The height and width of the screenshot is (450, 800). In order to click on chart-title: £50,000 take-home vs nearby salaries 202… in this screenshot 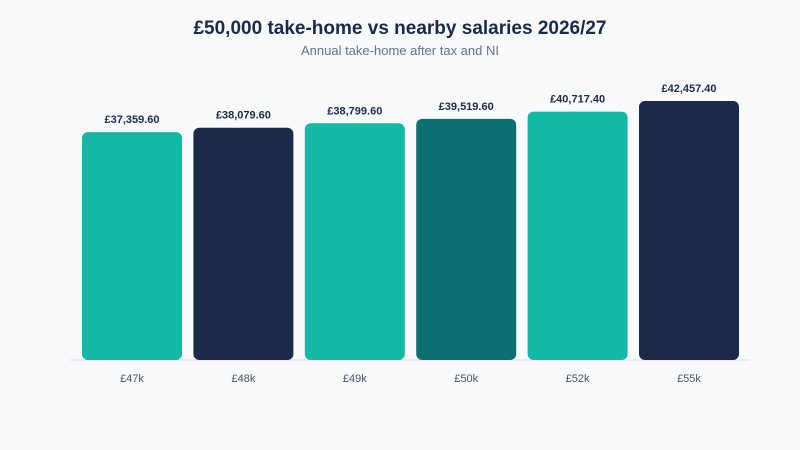, I will do `click(400, 28)`.